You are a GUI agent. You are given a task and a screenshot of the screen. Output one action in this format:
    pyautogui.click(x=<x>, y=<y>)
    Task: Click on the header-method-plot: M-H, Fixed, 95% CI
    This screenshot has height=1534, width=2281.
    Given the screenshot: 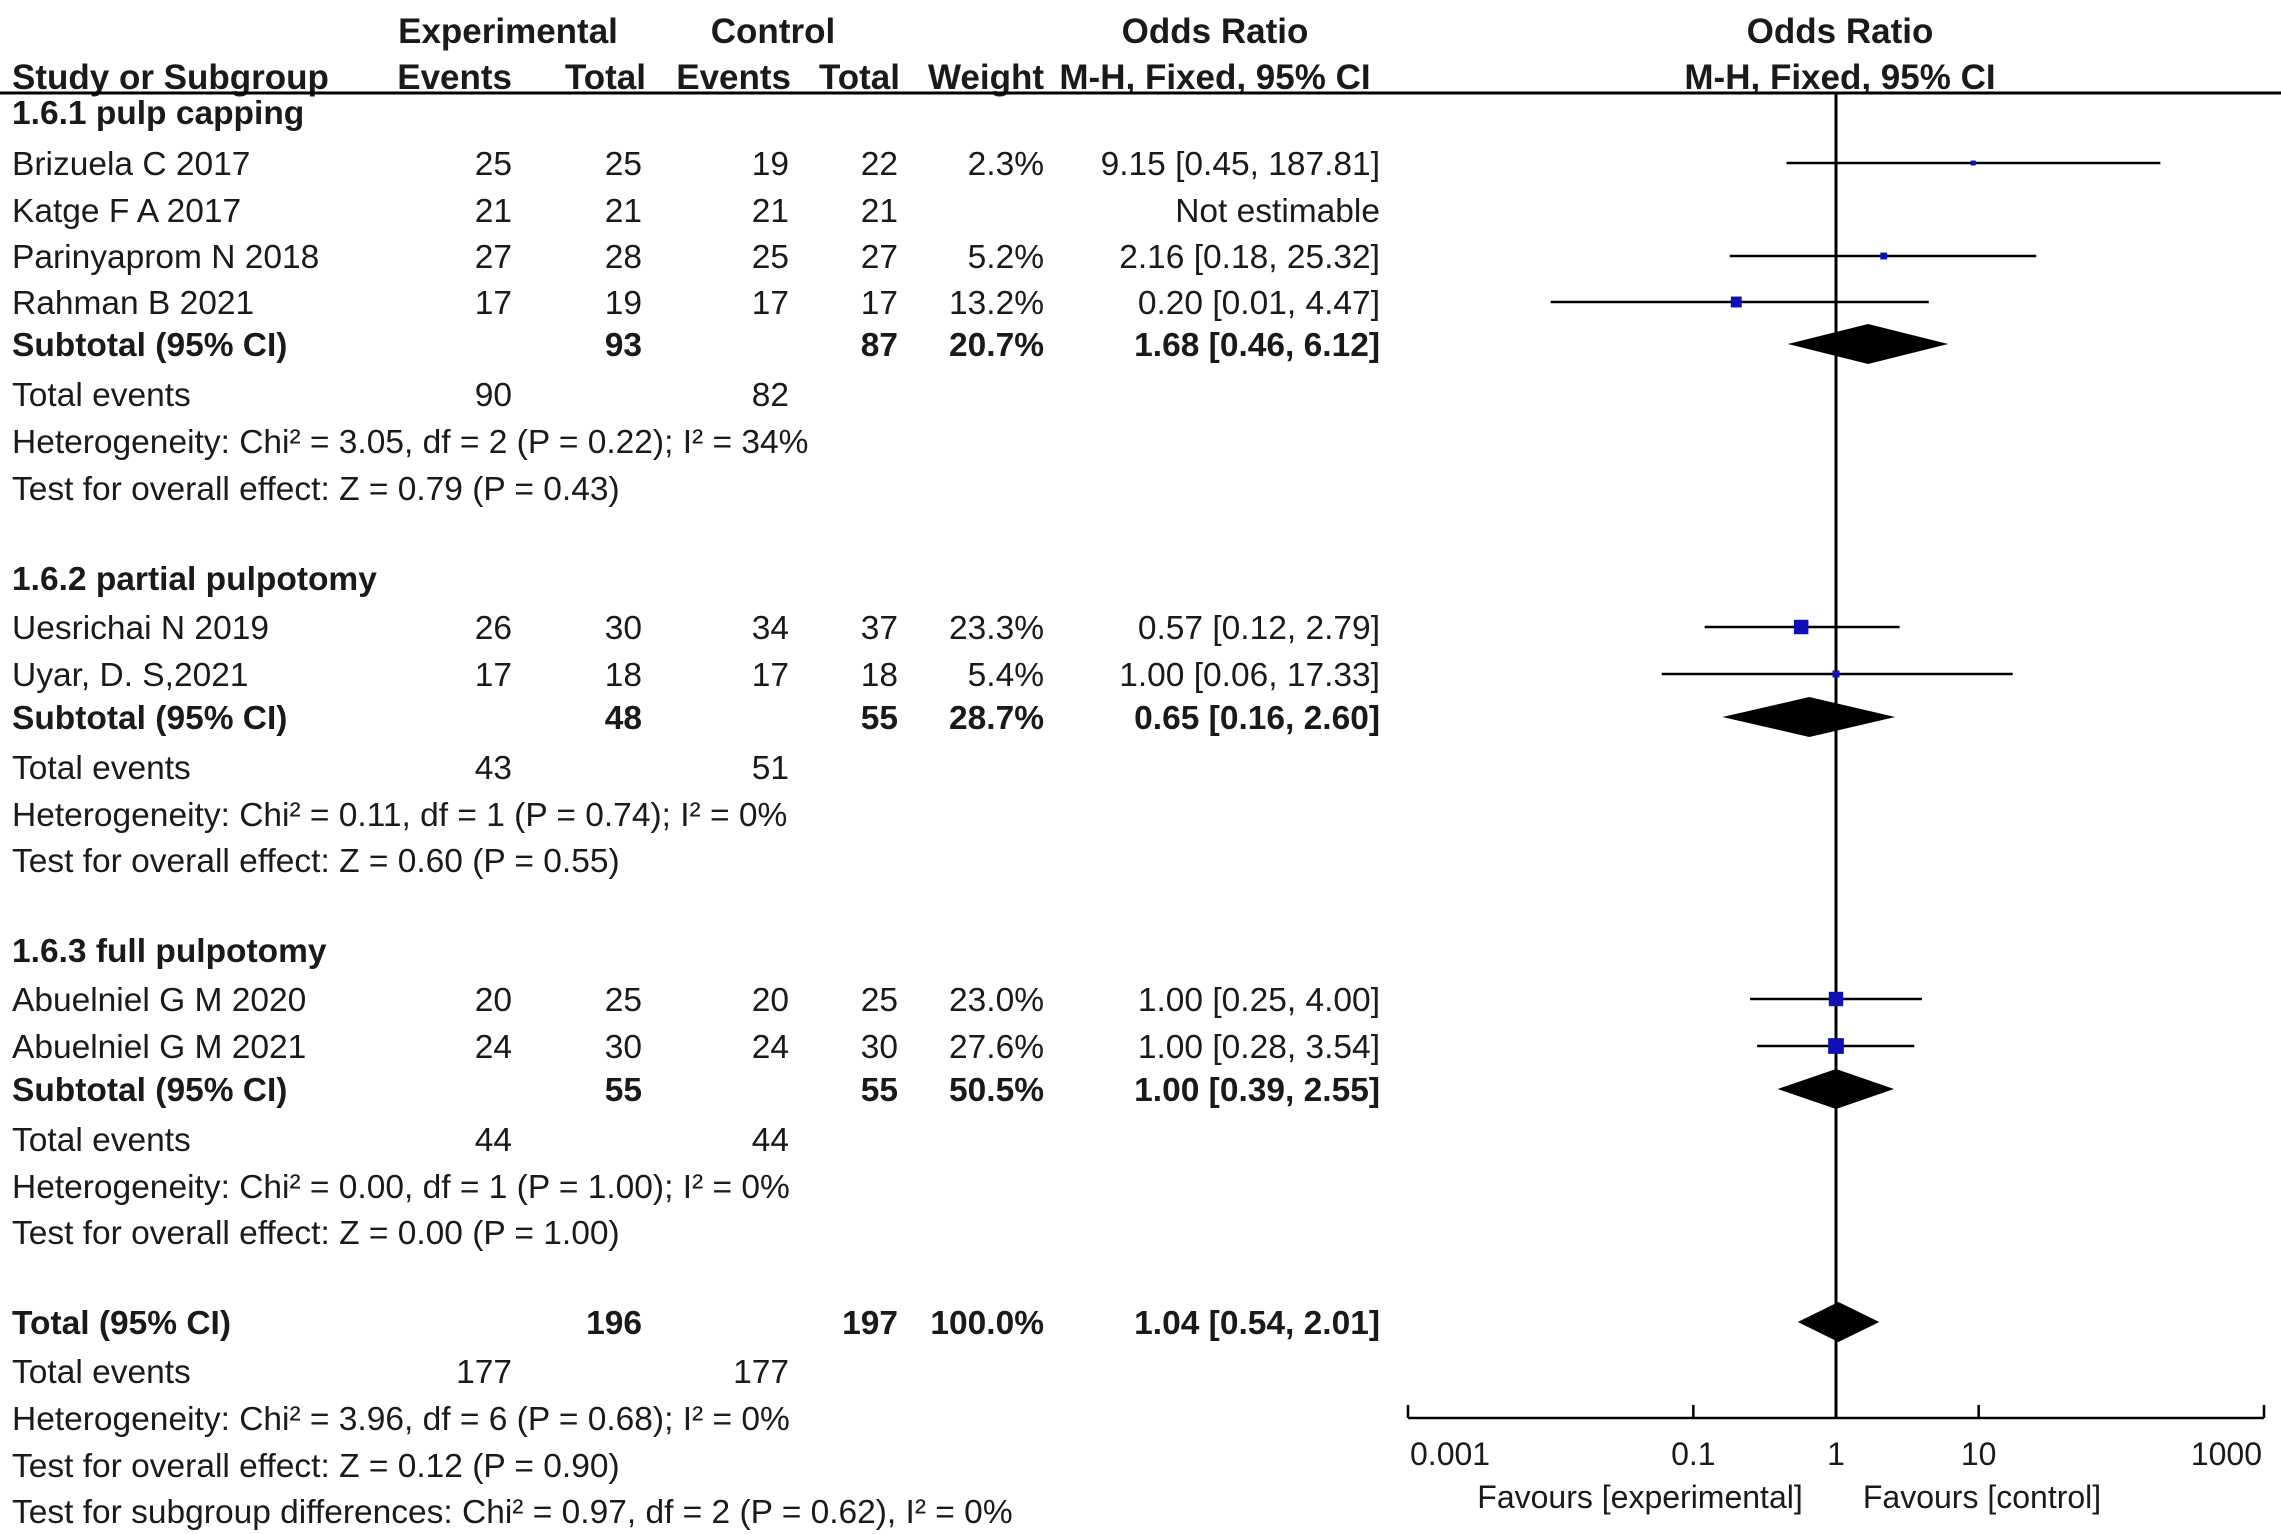 What is the action you would take?
    pyautogui.click(x=1839, y=77)
    